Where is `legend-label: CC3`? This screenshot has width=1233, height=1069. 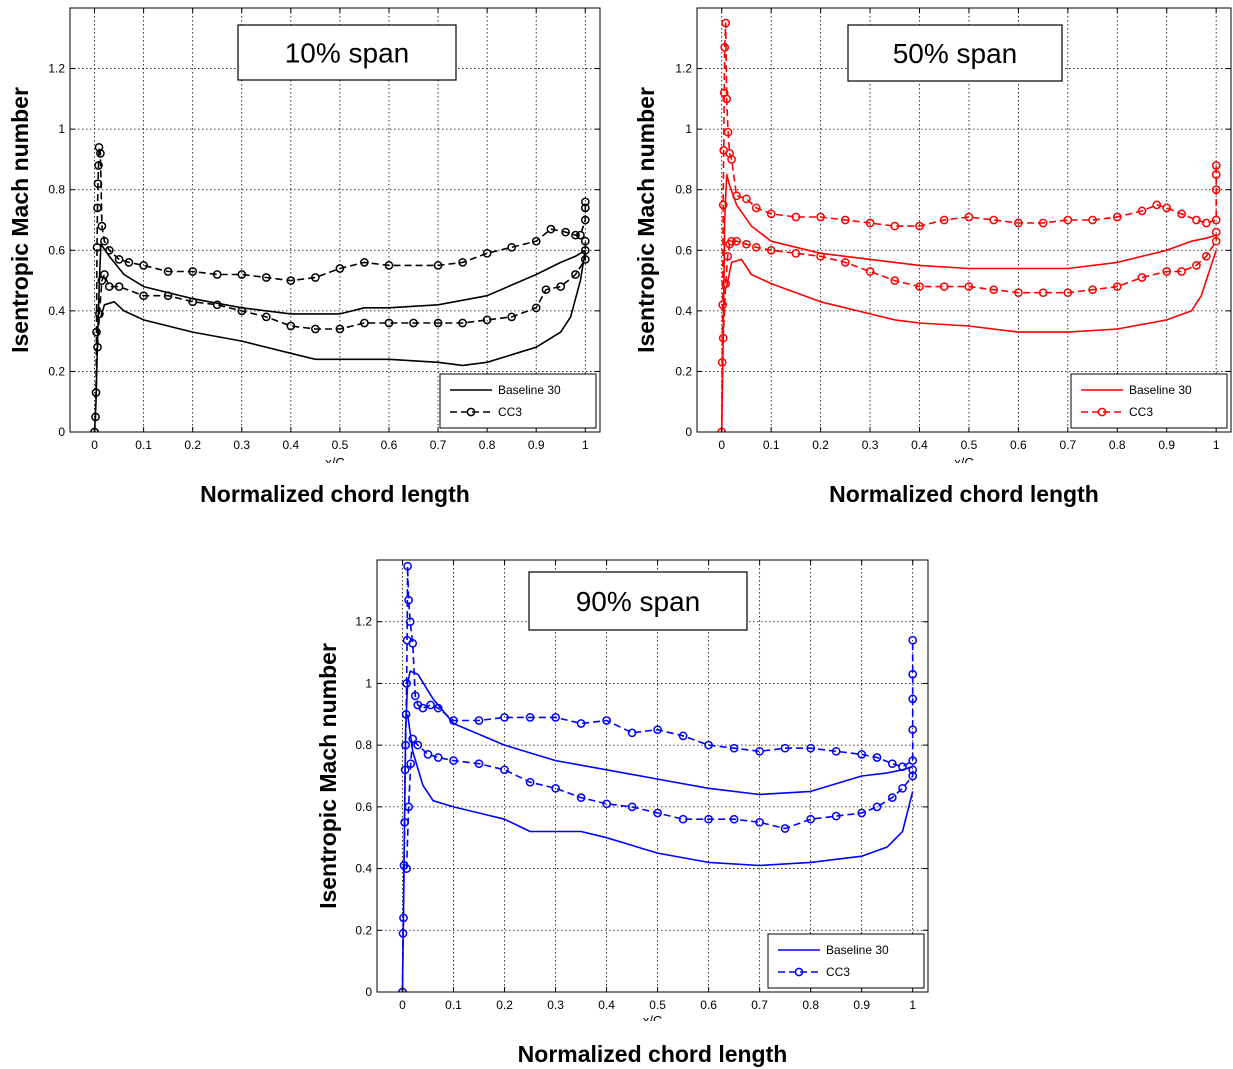 legend-label: CC3 is located at coordinates (1141, 412).